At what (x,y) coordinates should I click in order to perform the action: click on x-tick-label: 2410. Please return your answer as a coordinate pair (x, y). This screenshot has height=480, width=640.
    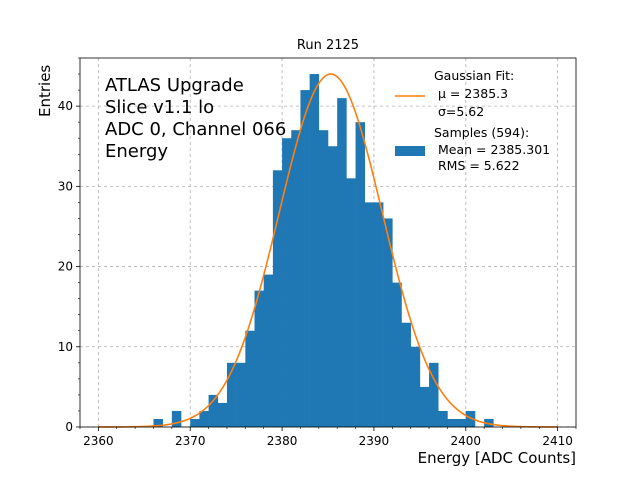
    Looking at the image, I should click on (557, 441).